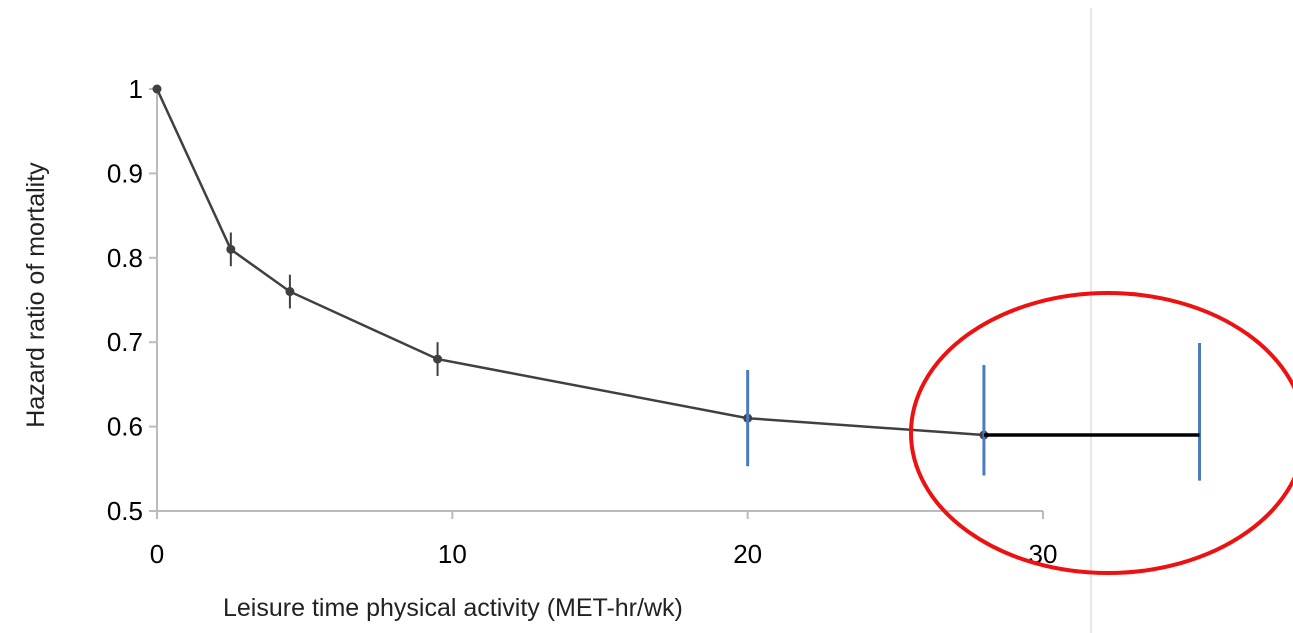  Describe the element at coordinates (1101, 433) in the screenshot. I see `highlight-ellipse` at that location.